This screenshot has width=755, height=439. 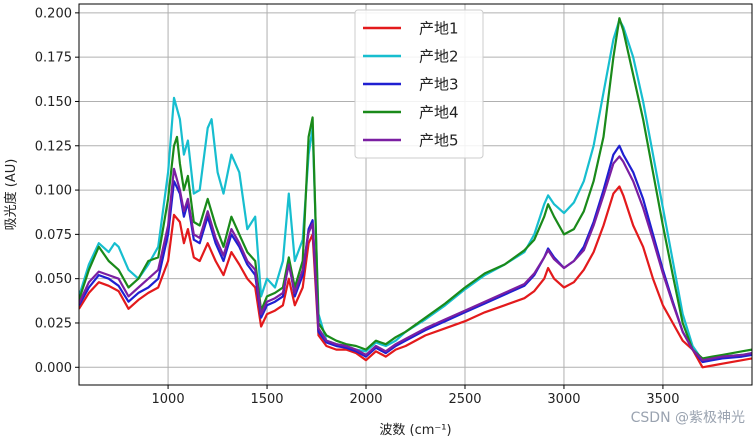 I want to click on x-tick-label: 2500, so click(x=464, y=399).